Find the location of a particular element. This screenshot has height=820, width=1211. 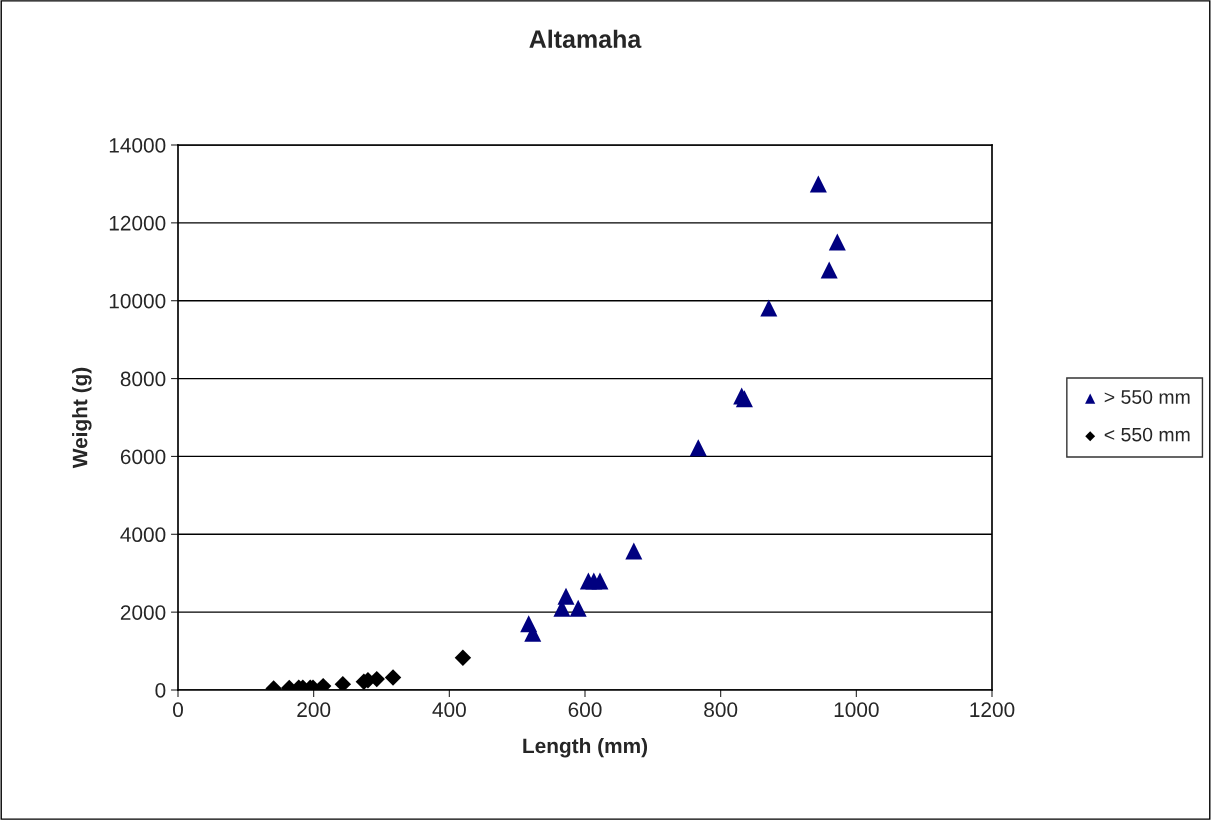

x-tick-label: 0 is located at coordinates (178, 710).